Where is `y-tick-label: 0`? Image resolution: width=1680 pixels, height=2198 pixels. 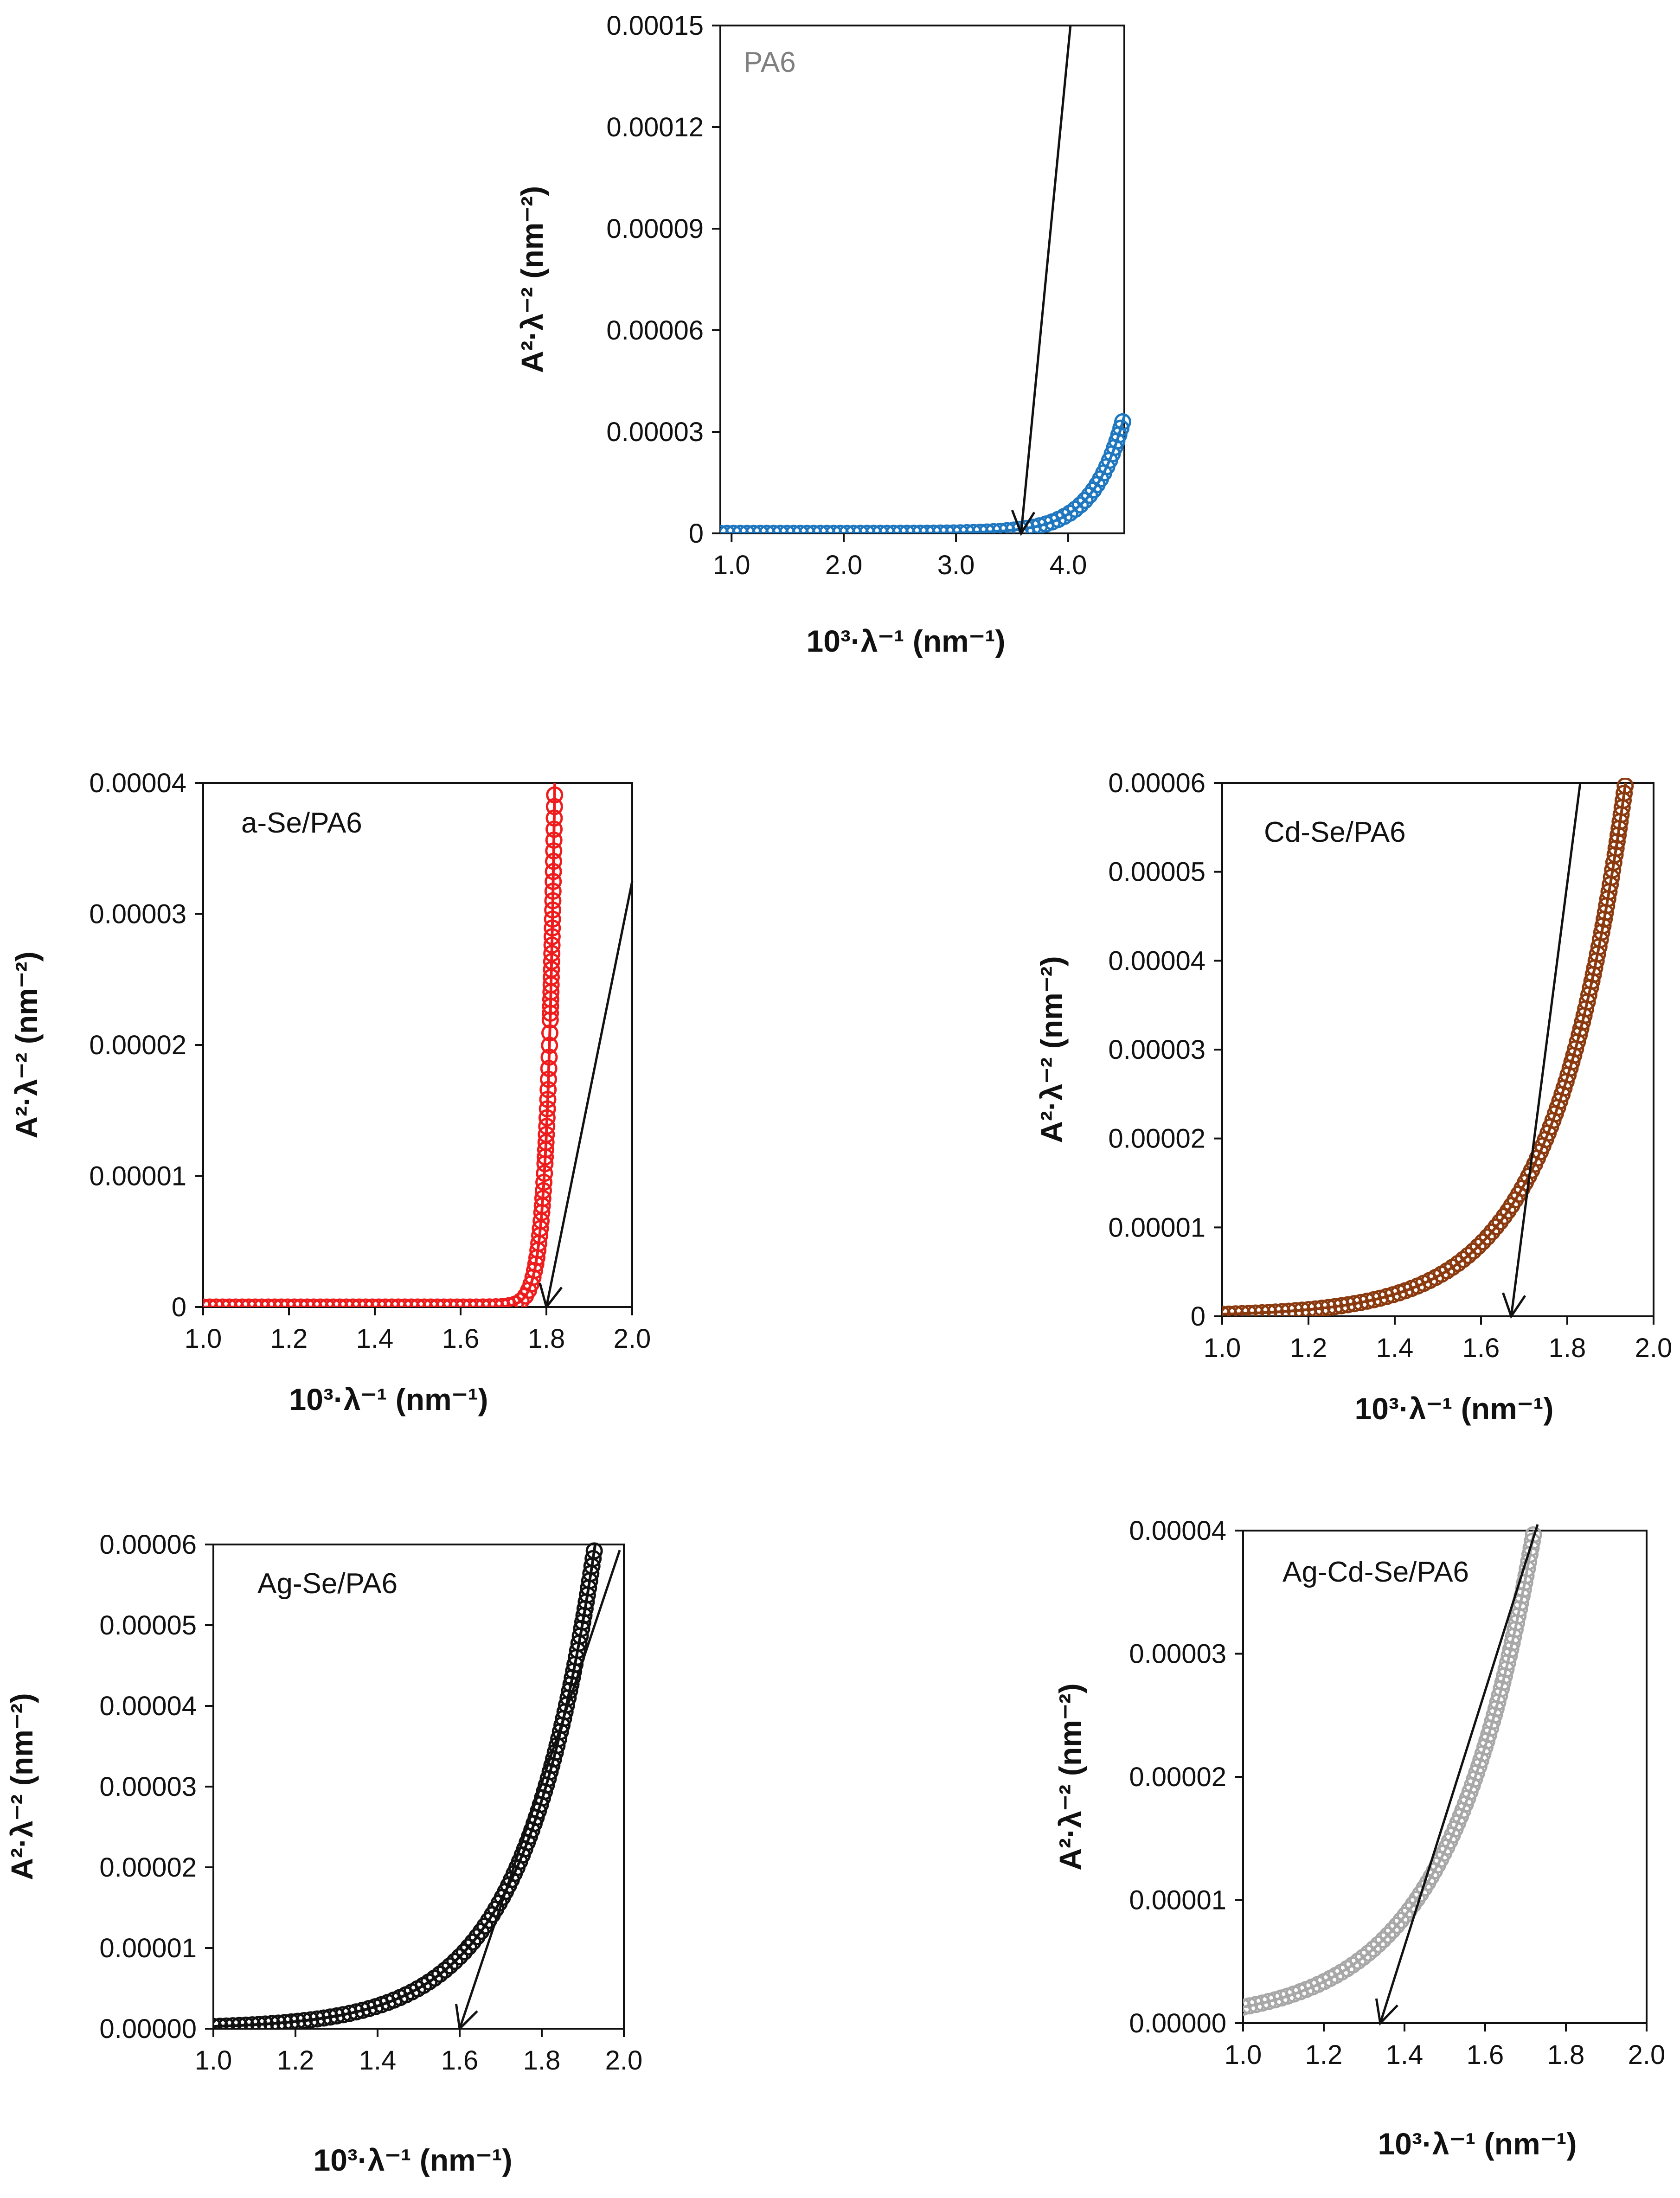
y-tick-label: 0 is located at coordinates (179, 1307).